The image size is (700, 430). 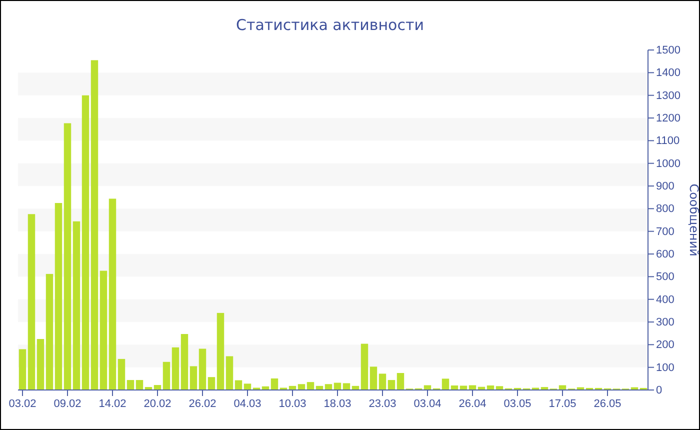 I want to click on y-tick-label: 400, so click(x=665, y=300).